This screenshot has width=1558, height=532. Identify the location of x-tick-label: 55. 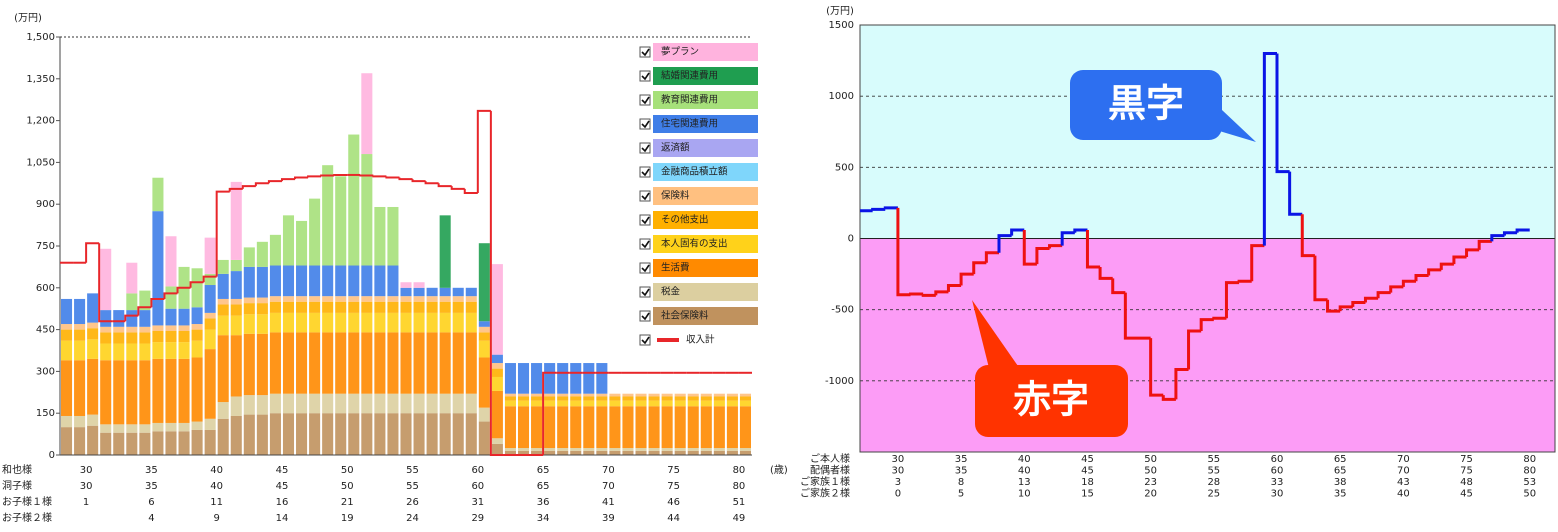
(412, 470).